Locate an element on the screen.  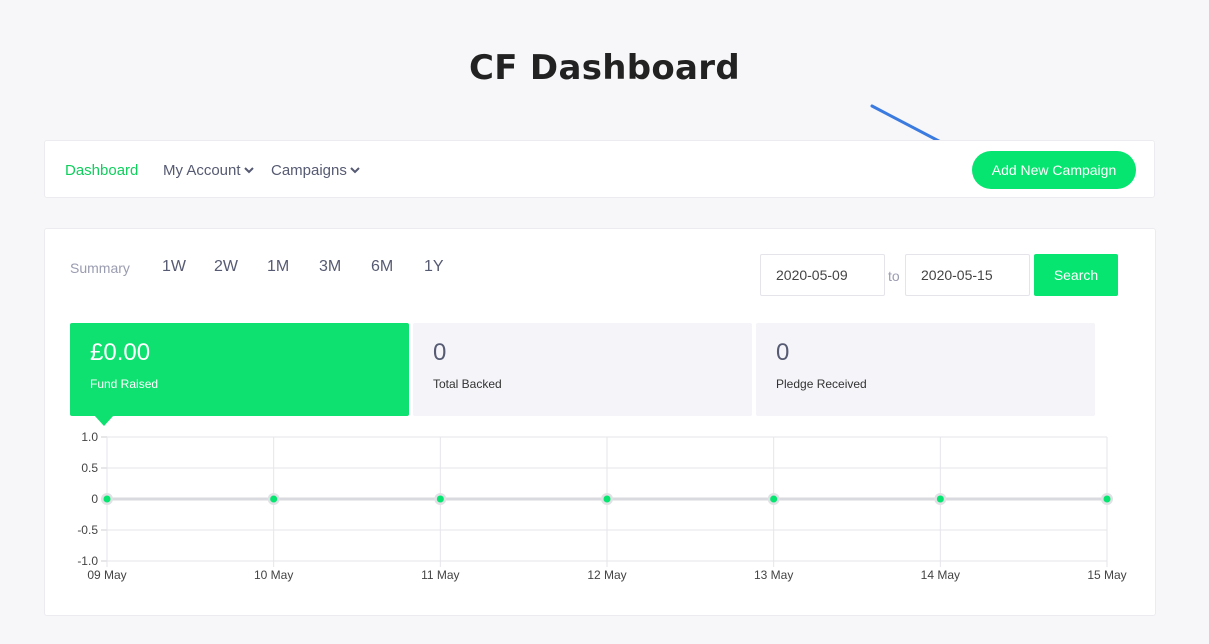
range-tab-1y: 1Y is located at coordinates (434, 266).